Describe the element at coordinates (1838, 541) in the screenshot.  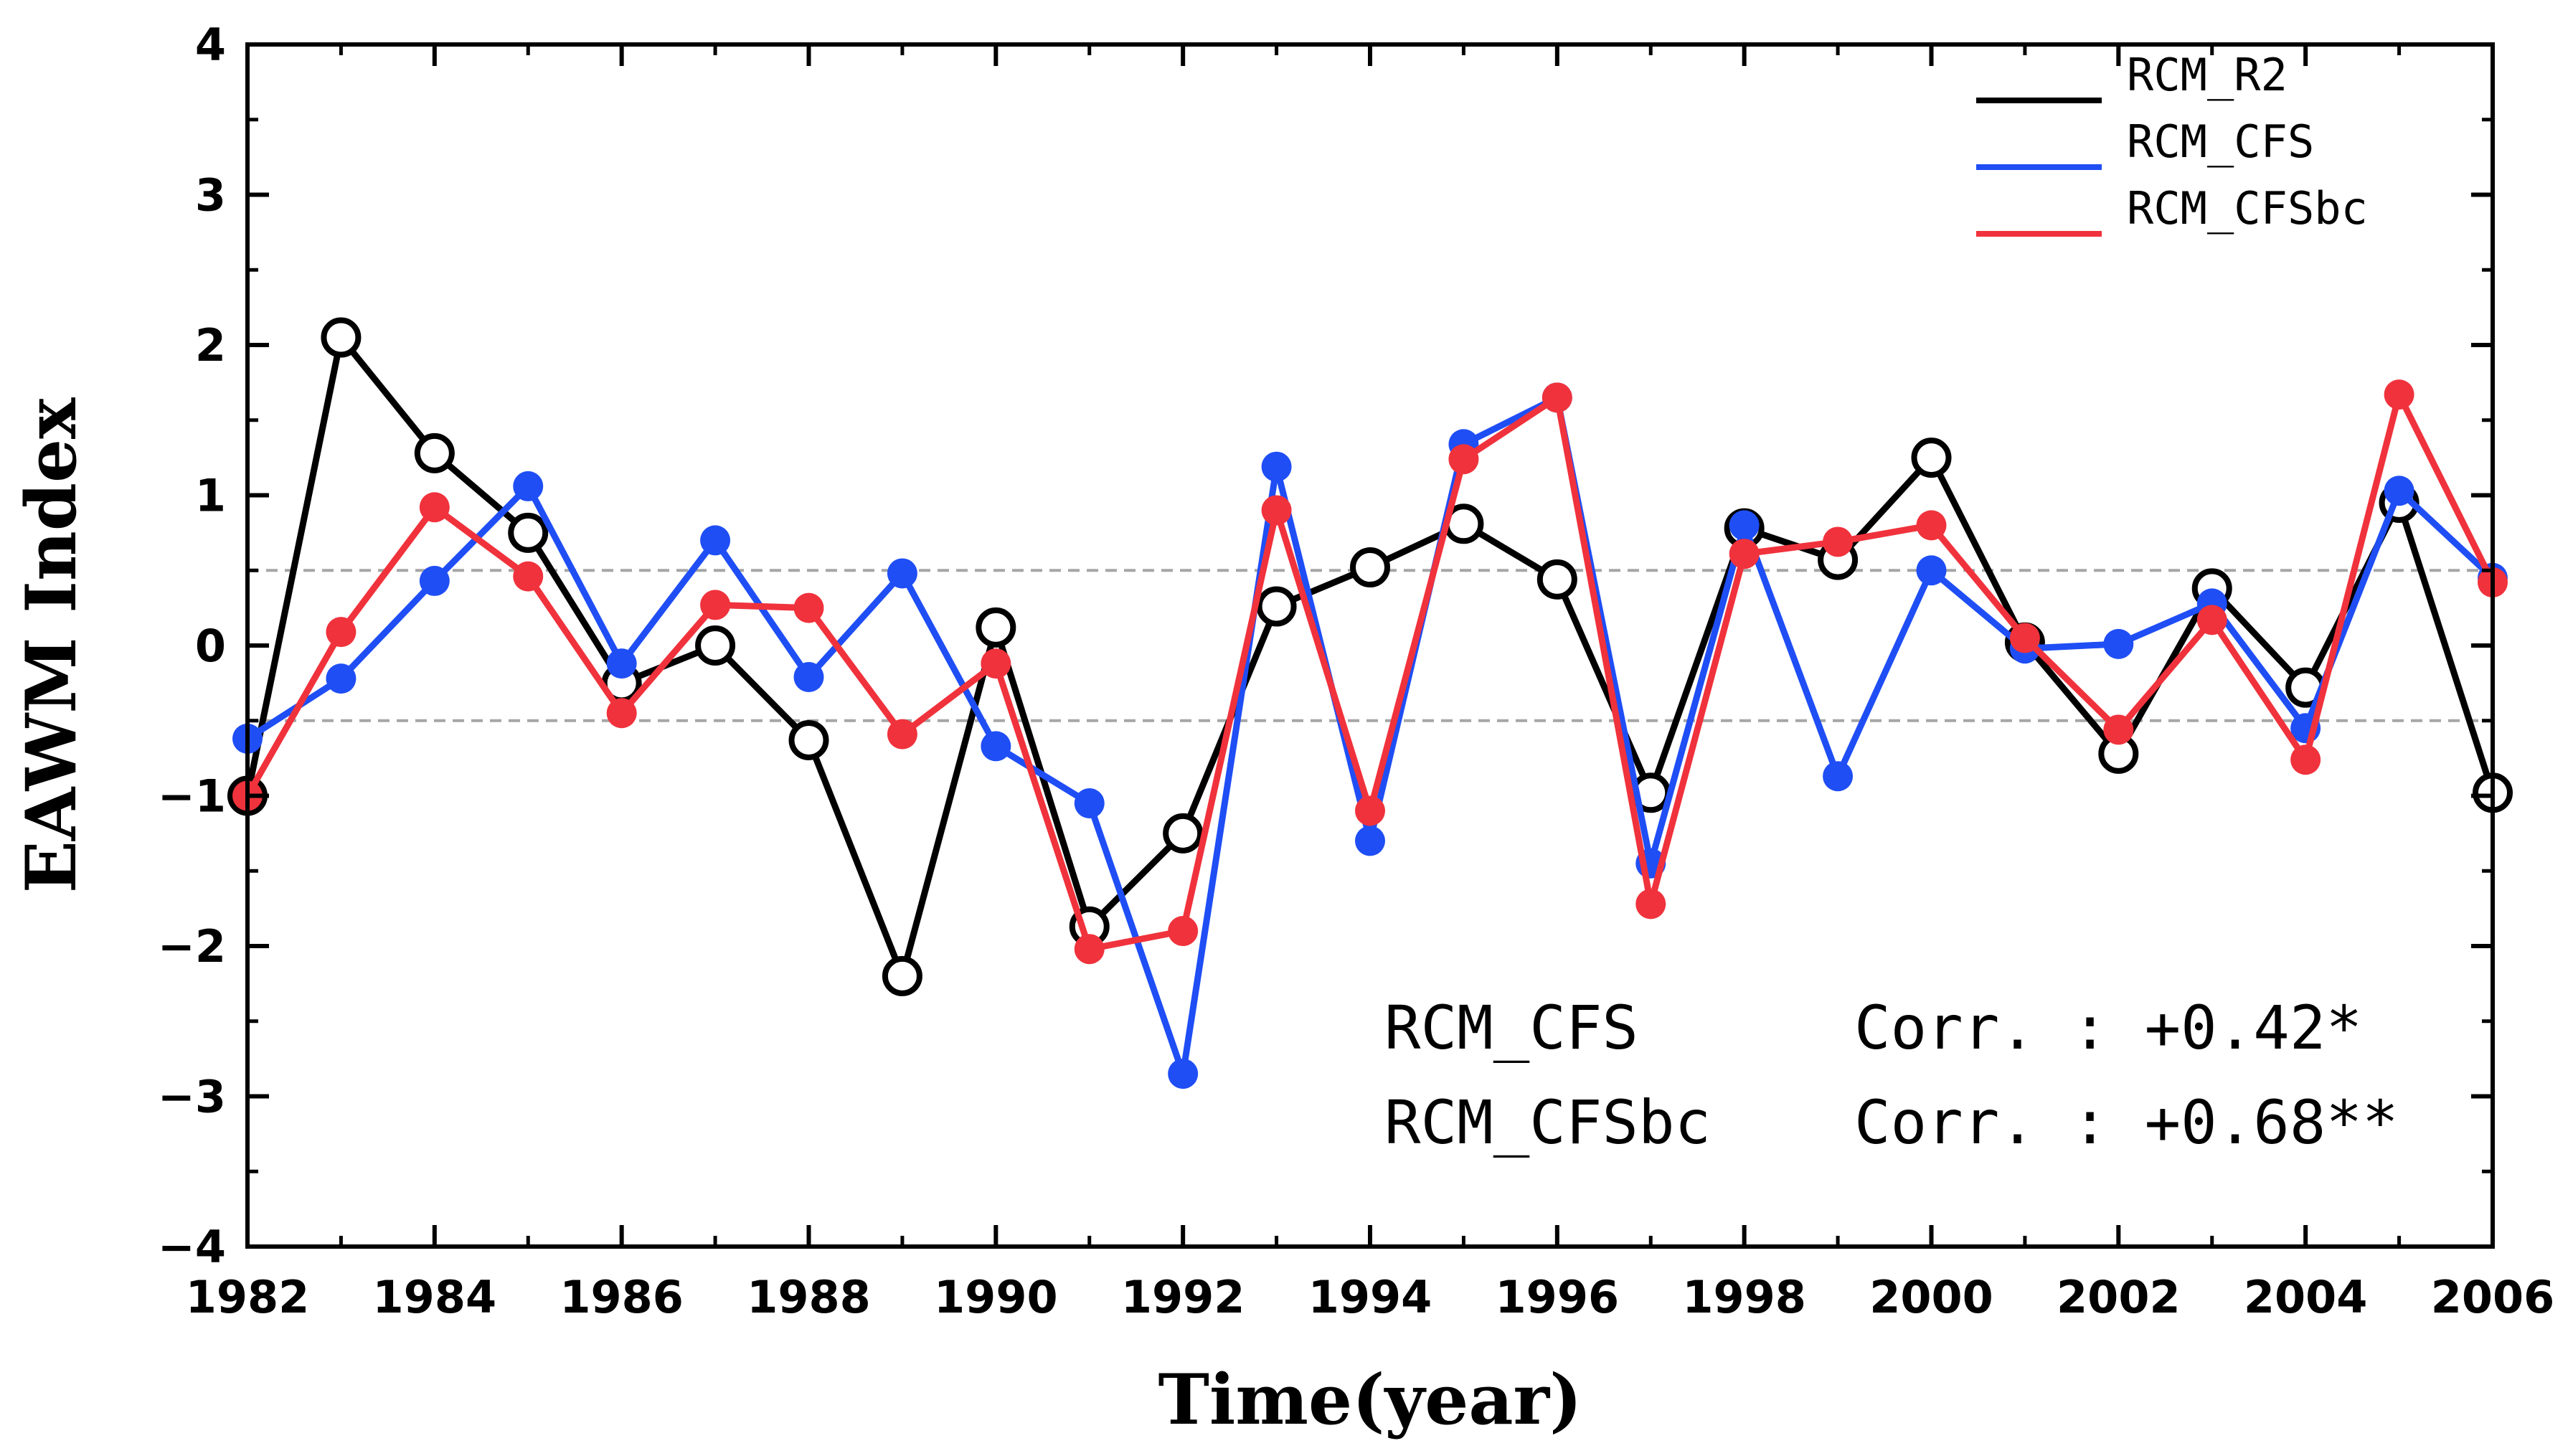
I see `data-point-rcm-cfsbc-1999` at that location.